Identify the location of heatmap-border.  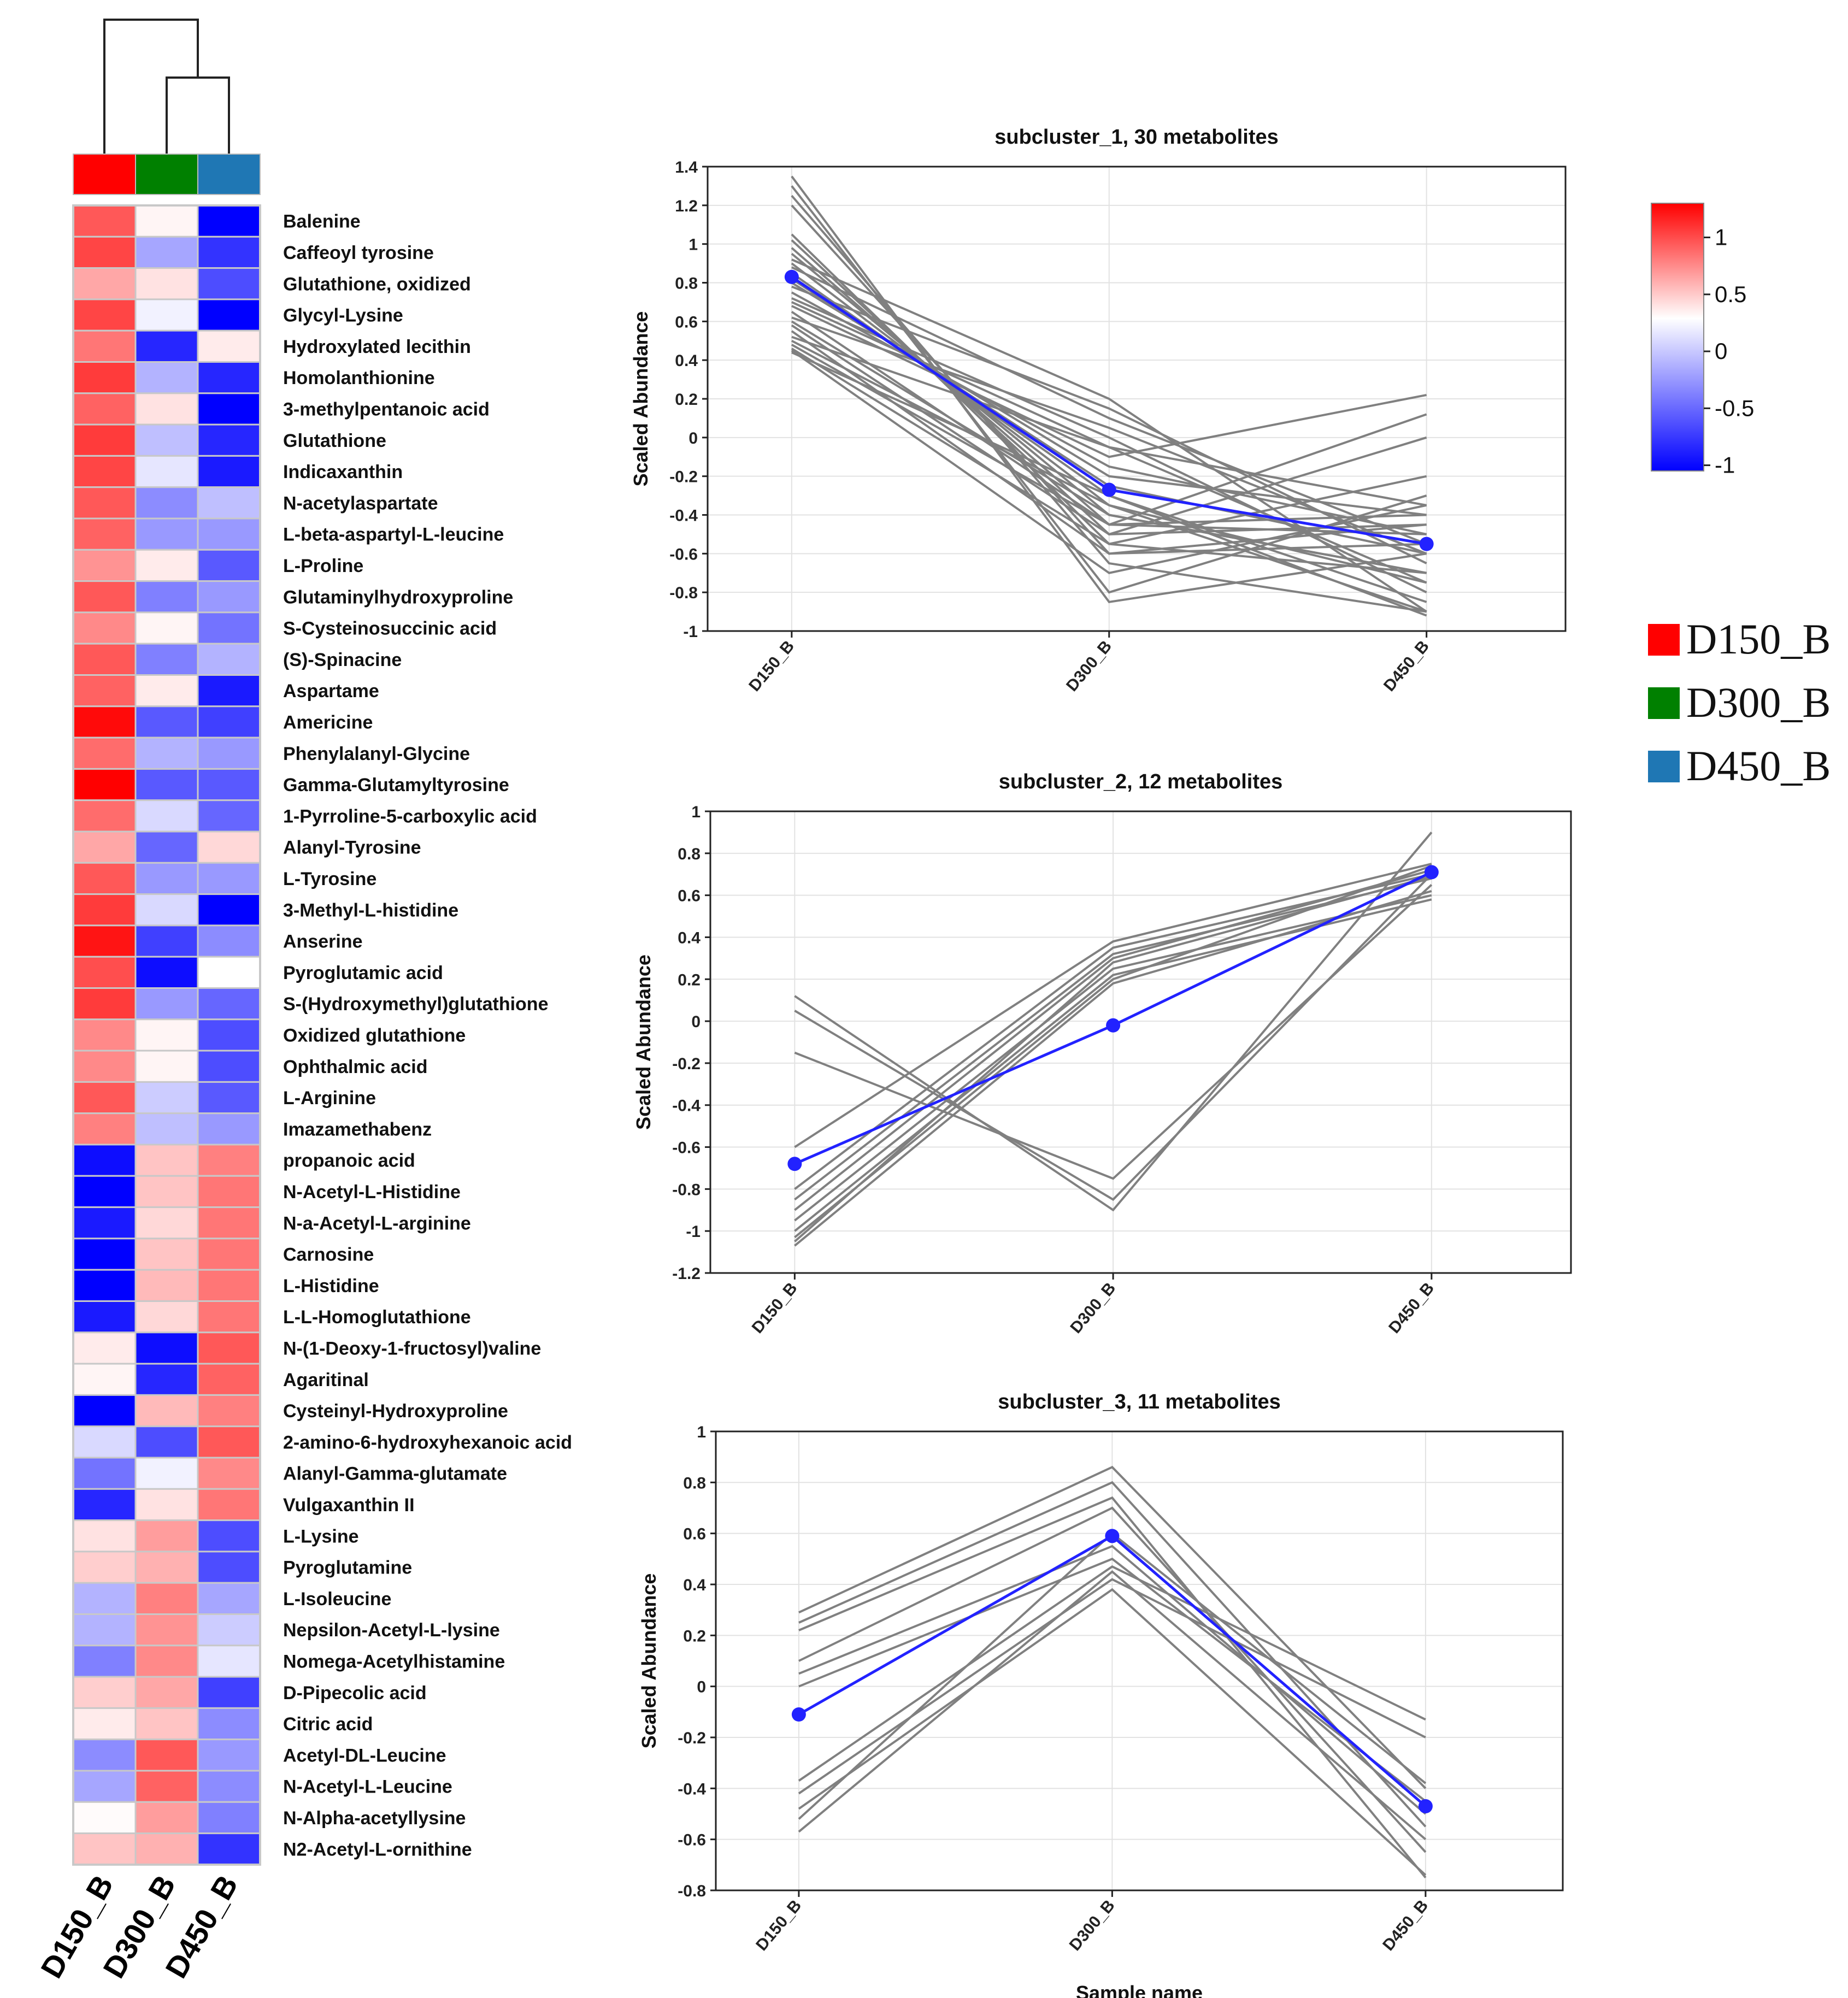
(166, 1035).